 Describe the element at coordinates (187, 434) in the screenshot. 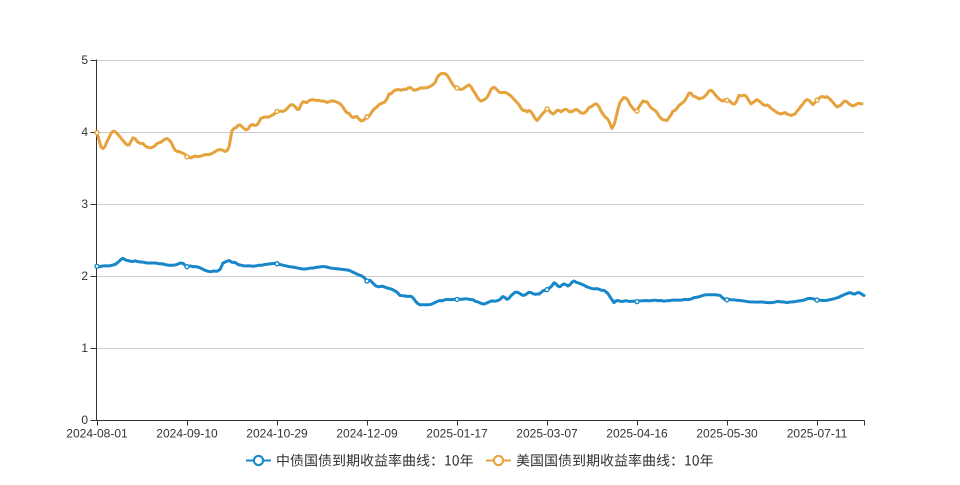

I see `svg-text: 2024-09-10` at that location.